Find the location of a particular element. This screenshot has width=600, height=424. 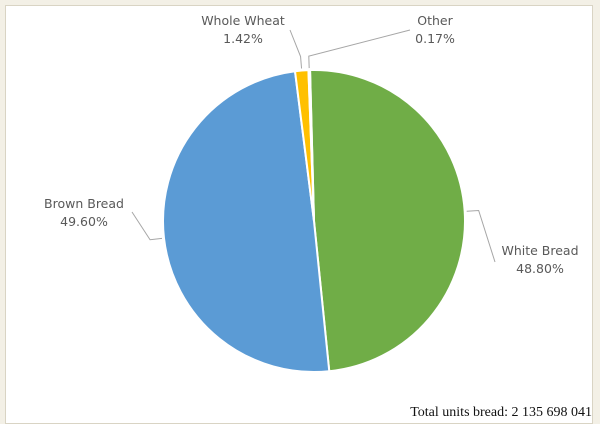

leader-line-white-bread is located at coordinates (481, 236).